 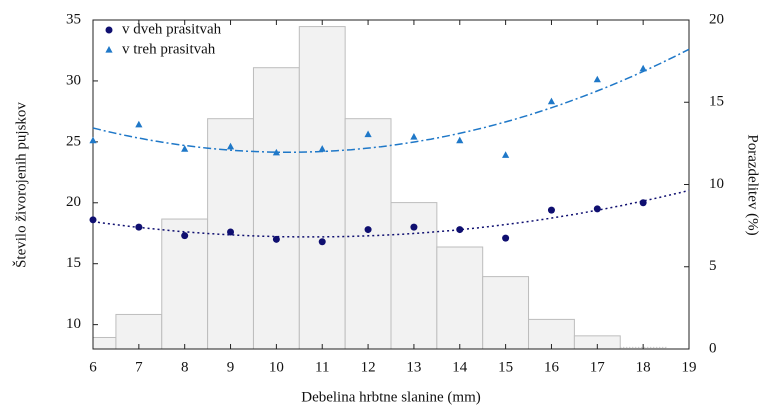 What do you see at coordinates (460, 367) in the screenshot?
I see `x-tick-label: 14` at bounding box center [460, 367].